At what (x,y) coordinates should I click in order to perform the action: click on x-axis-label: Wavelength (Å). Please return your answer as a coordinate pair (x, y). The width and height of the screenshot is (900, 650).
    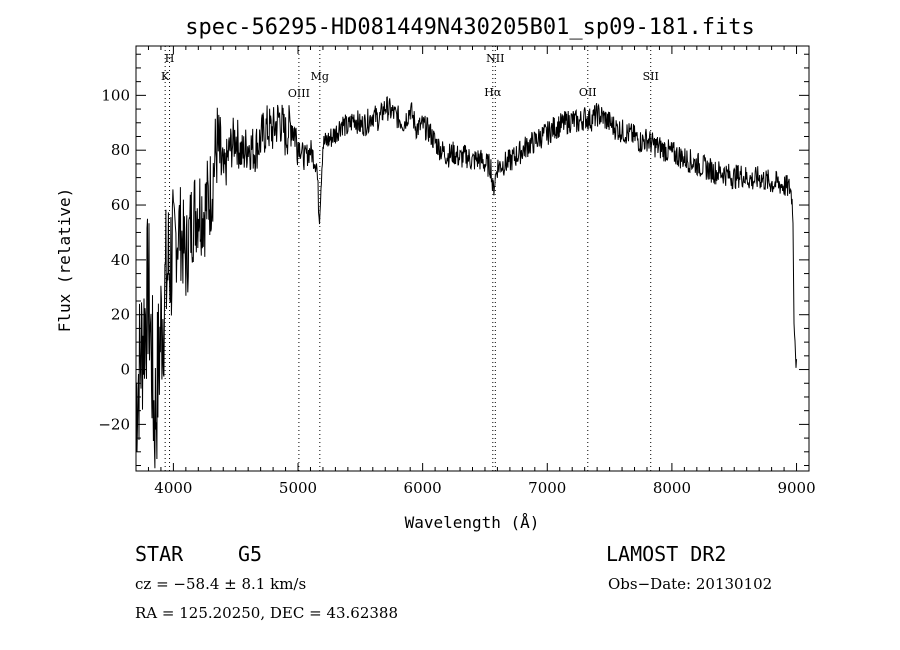
    Looking at the image, I should click on (472, 522).